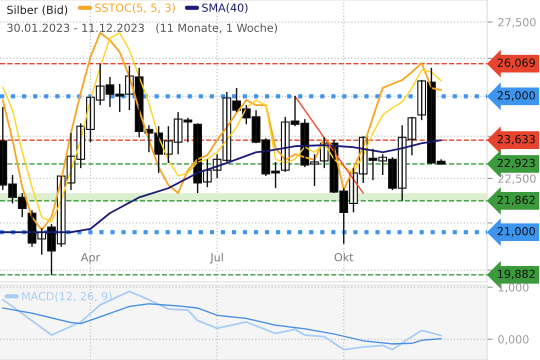  What do you see at coordinates (516, 163) in the screenshot?
I see `ref-line-label: 22,923` at bounding box center [516, 163].